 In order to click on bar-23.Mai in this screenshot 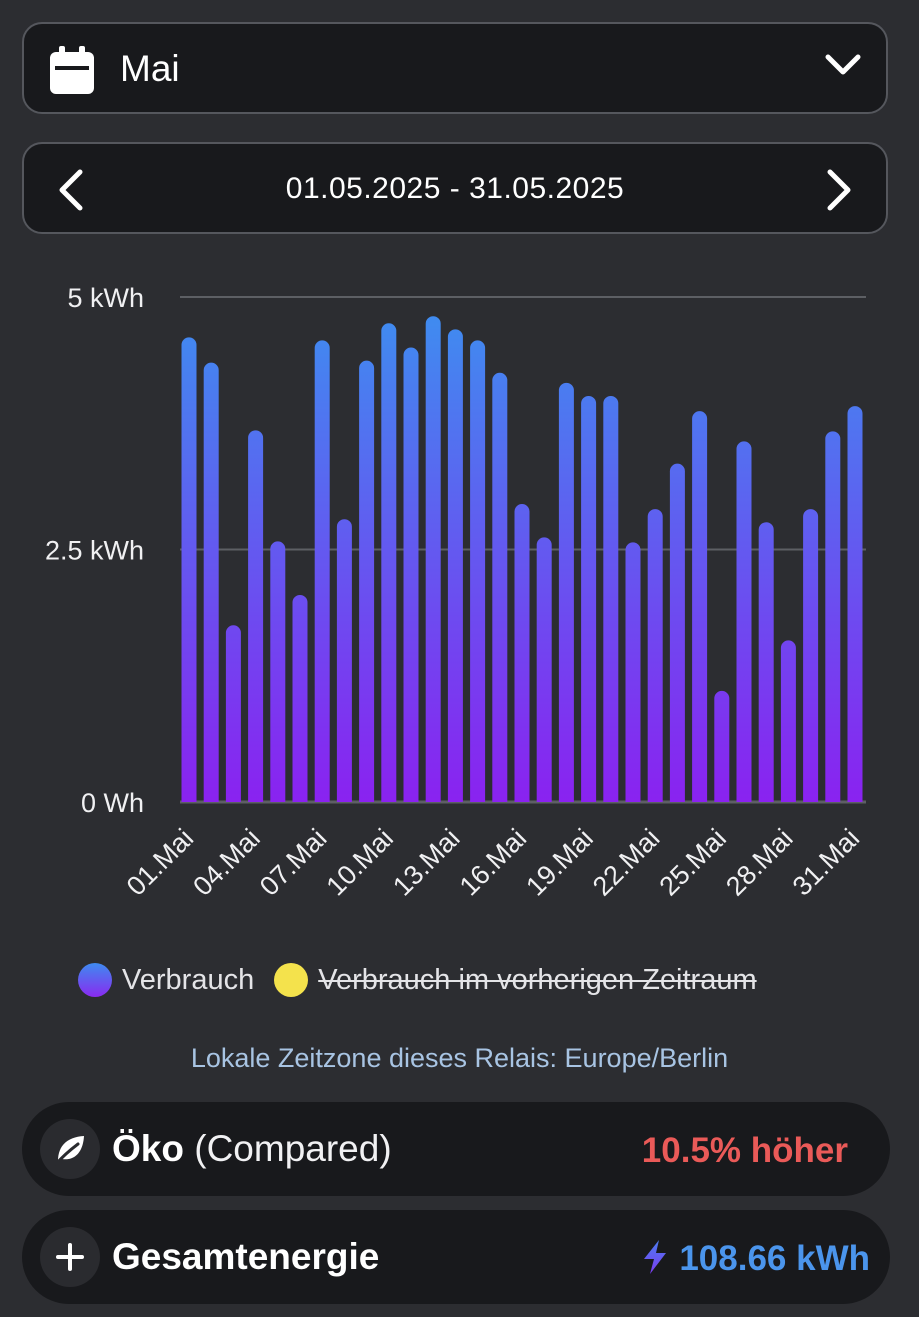, I will do `click(677, 632)`.